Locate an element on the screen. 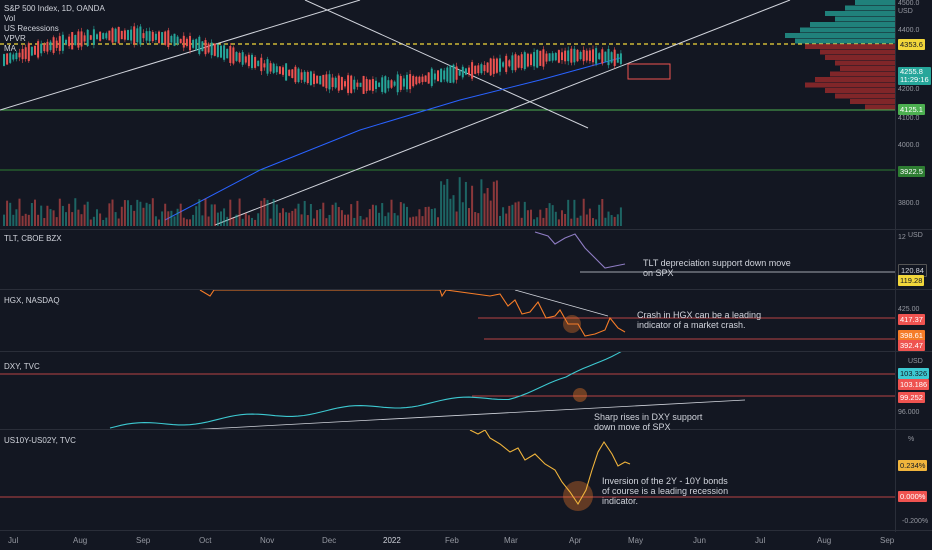  dxy-currency: USD is located at coordinates (915, 361).